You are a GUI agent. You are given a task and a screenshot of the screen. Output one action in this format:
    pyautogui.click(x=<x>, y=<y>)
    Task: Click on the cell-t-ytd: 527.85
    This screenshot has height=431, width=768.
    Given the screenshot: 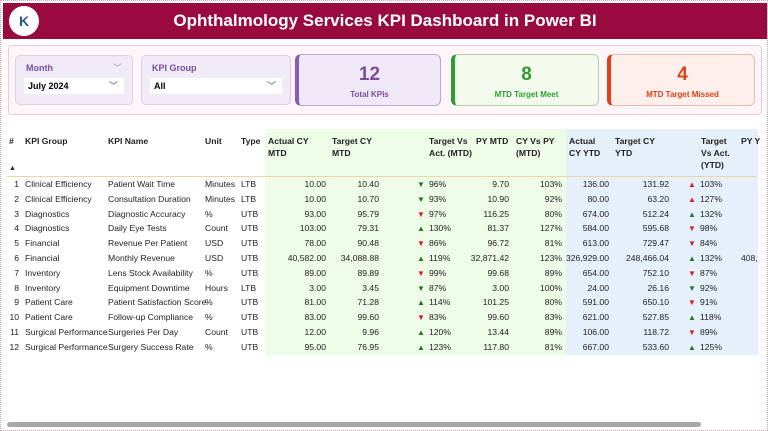 What is the action you would take?
    pyautogui.click(x=655, y=317)
    